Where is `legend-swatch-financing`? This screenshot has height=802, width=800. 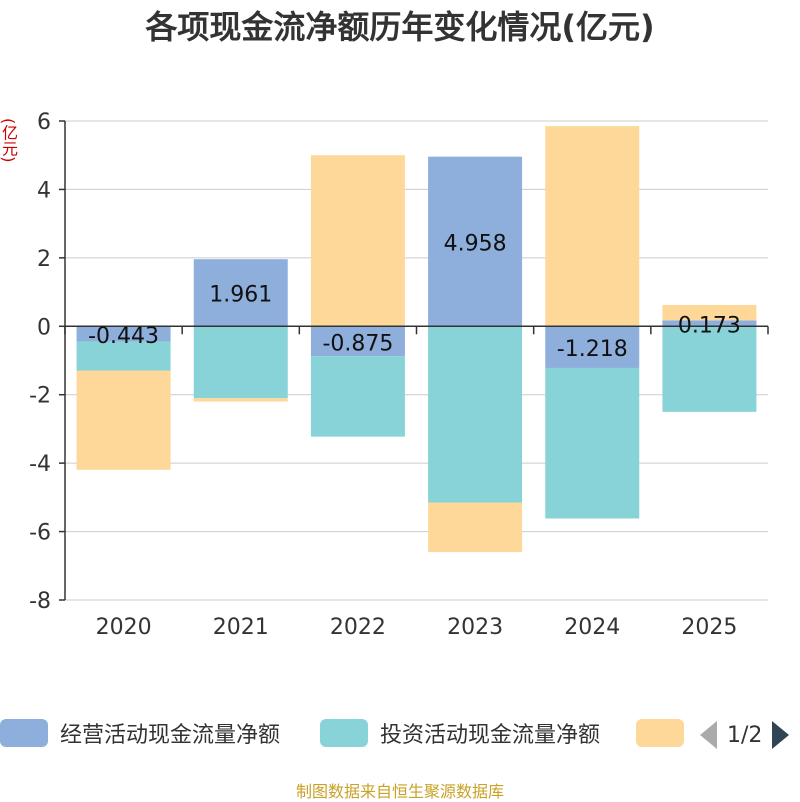
legend-swatch-financing is located at coordinates (660, 733).